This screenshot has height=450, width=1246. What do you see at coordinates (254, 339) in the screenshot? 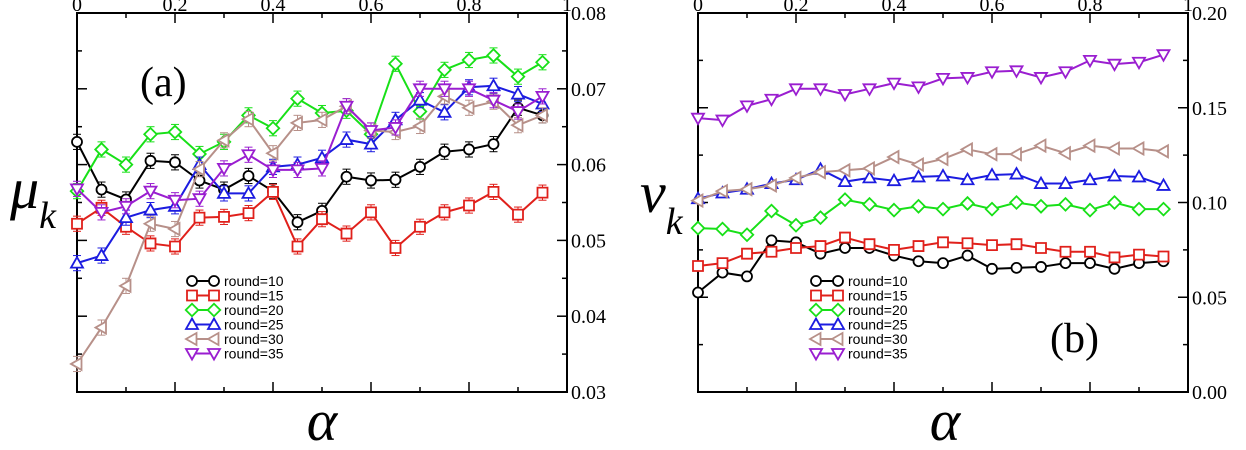
I see `legend-label: round=30` at bounding box center [254, 339].